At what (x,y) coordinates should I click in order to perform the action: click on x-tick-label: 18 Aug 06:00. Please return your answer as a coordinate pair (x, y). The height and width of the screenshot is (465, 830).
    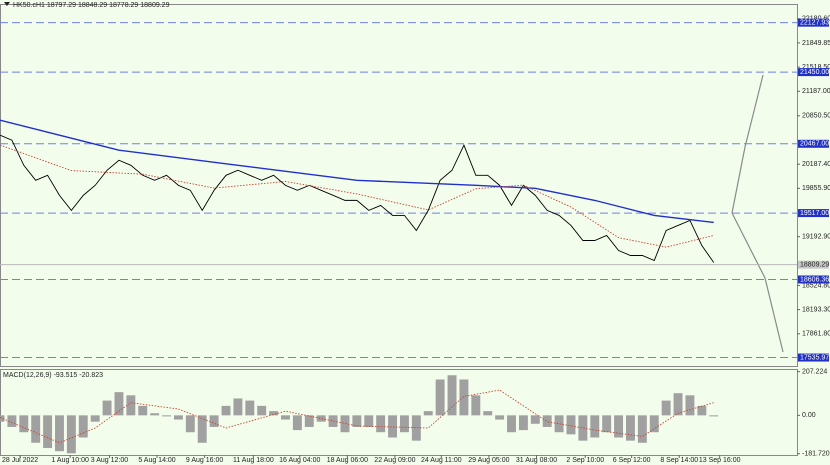
    Looking at the image, I should click on (347, 460).